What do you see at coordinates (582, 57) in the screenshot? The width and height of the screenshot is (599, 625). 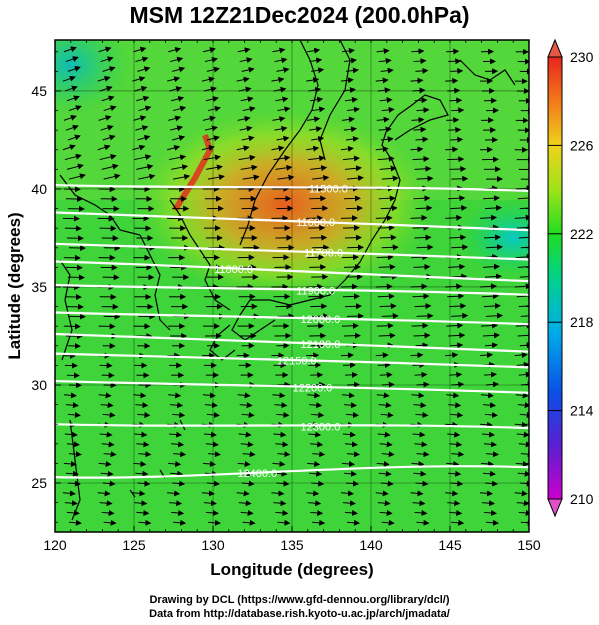 I see `colorbar-tick-label: 230` at bounding box center [582, 57].